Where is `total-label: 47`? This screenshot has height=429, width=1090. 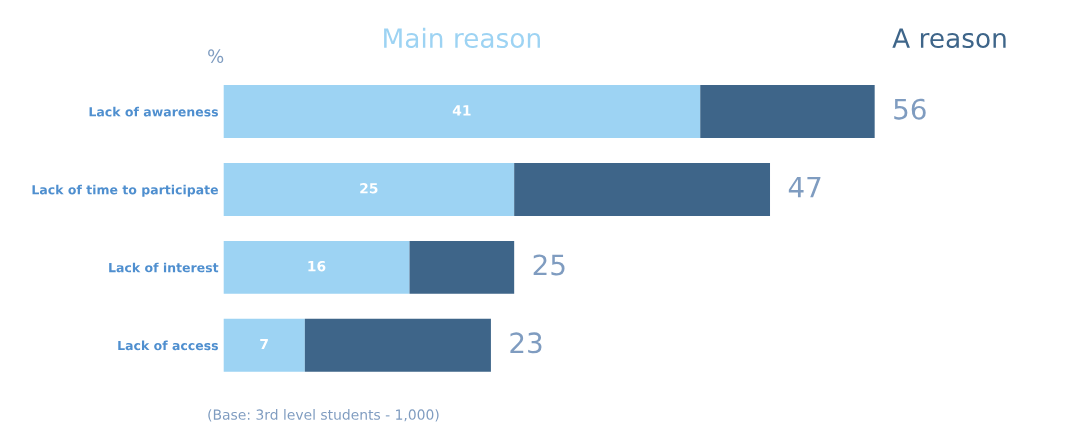
total-label: 47 is located at coordinates (804, 187).